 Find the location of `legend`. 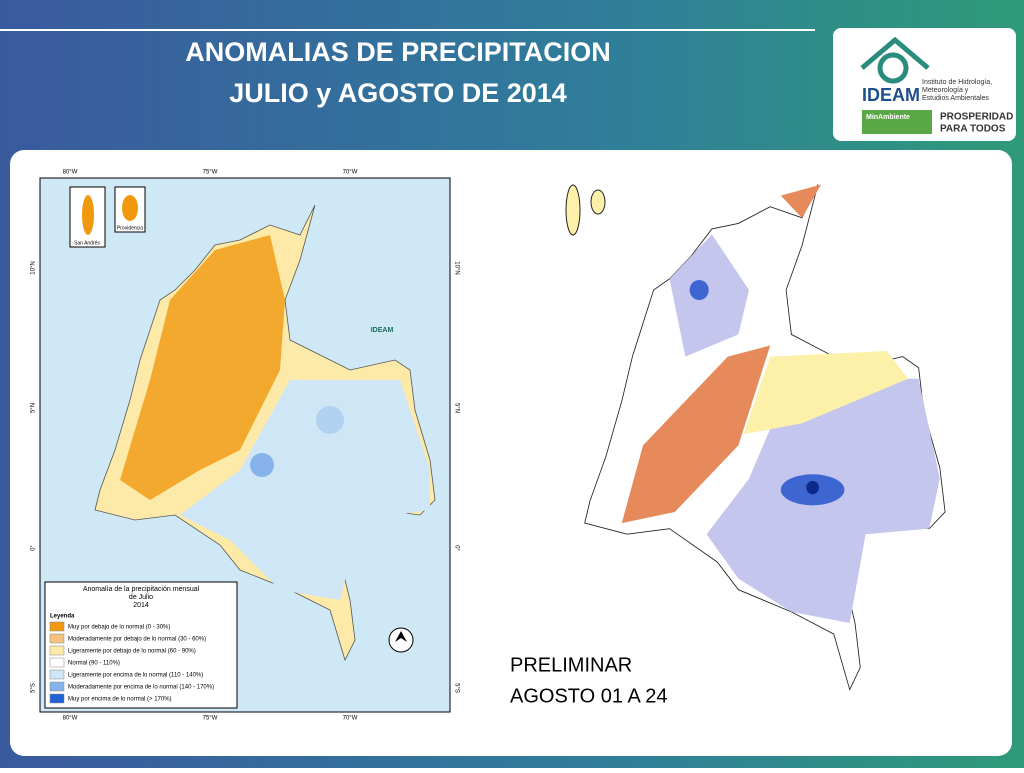

legend is located at coordinates (141, 645).